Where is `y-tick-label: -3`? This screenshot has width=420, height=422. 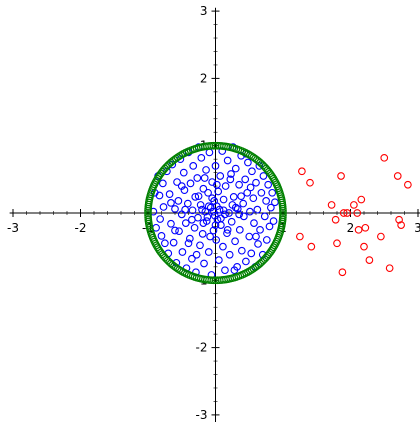
y-tick-label: -3 is located at coordinates (202, 415).